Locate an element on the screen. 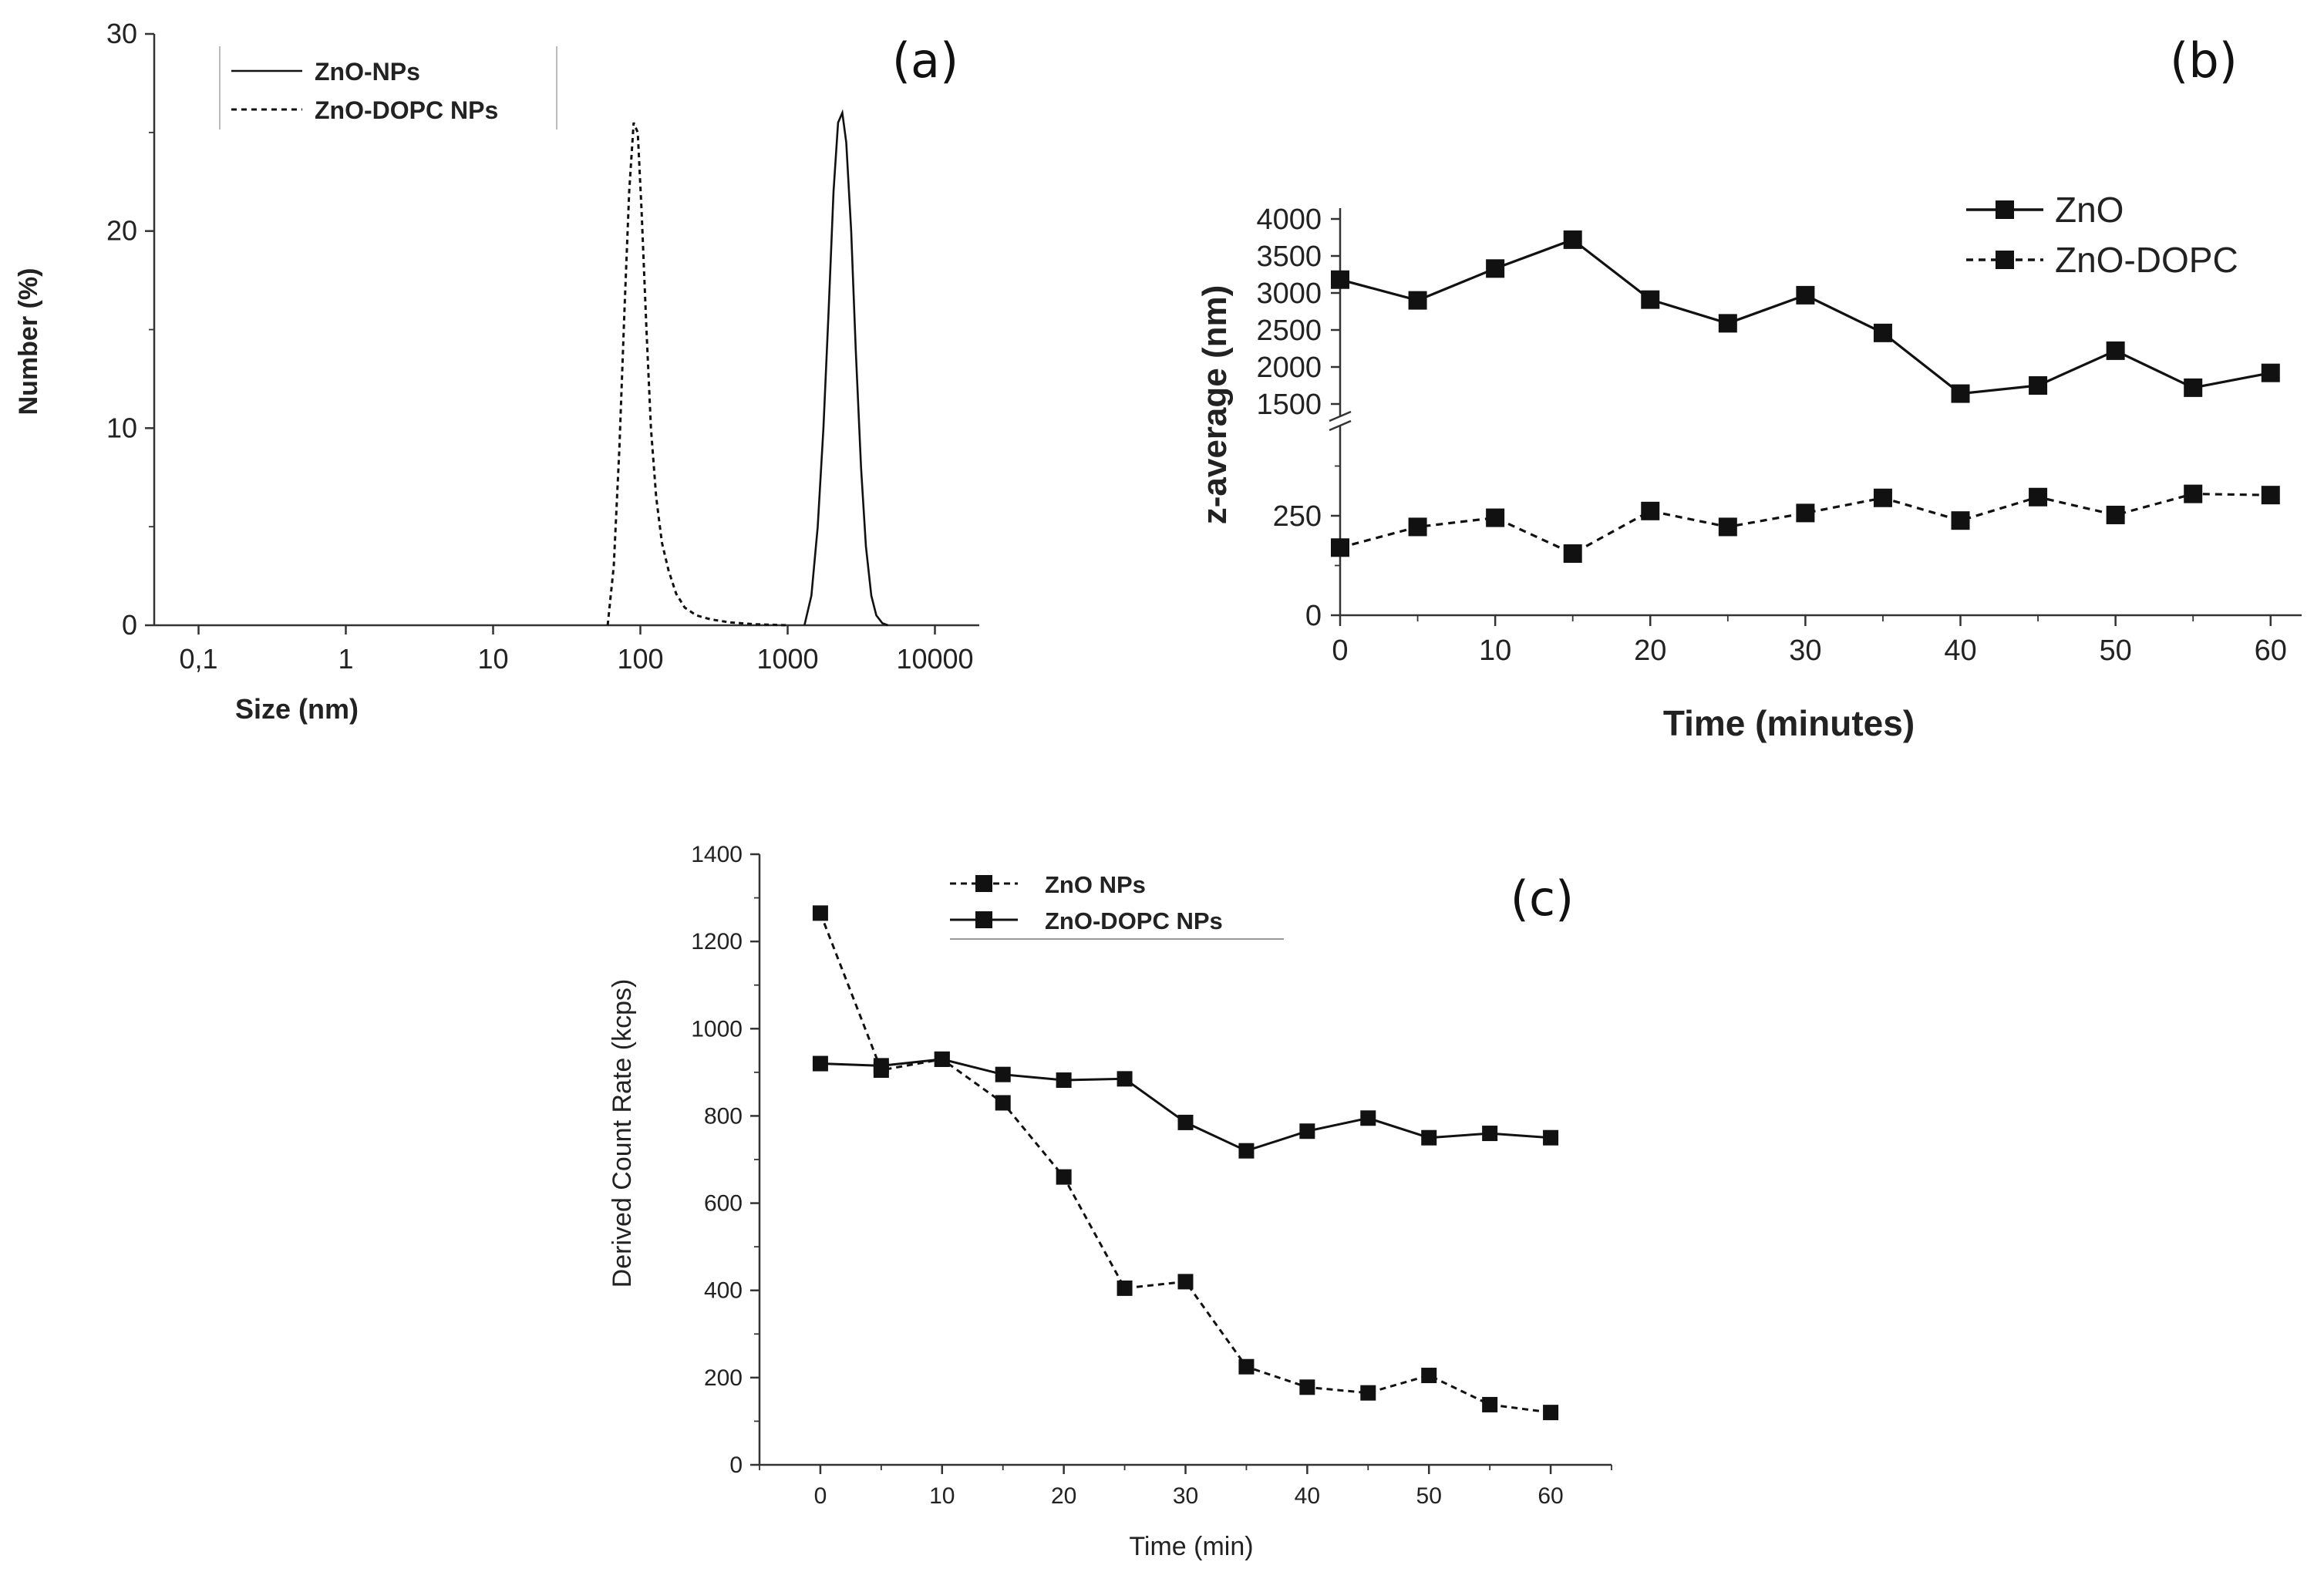 The width and height of the screenshot is (2324, 1572). panel-a-ytick-label: 30 is located at coordinates (121, 33).